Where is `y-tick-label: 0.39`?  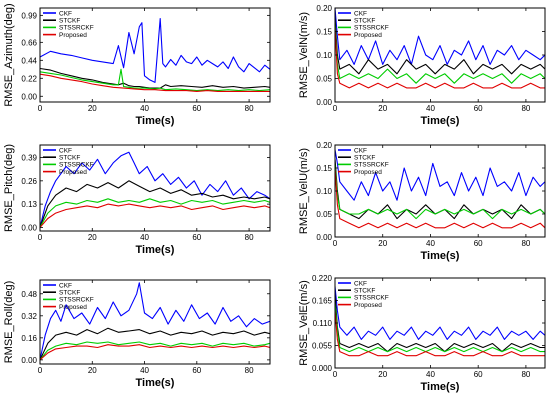
y-tick-label: 0.39 is located at coordinates (29, 158).